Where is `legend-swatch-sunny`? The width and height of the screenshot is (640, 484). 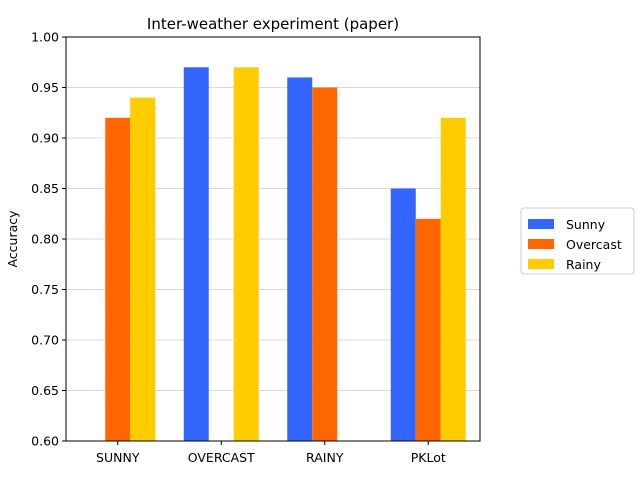
legend-swatch-sunny is located at coordinates (541, 224).